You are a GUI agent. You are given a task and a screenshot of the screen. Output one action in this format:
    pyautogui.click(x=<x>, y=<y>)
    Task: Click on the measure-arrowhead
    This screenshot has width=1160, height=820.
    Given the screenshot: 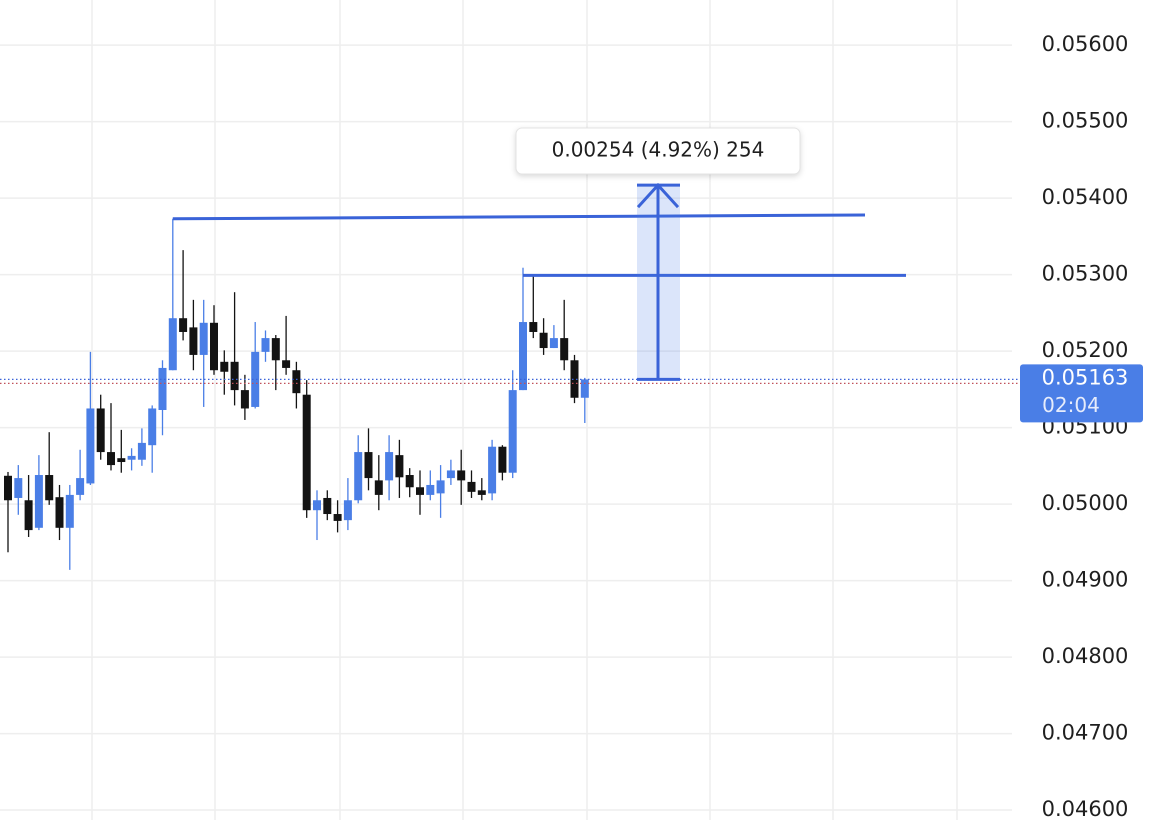 What is the action you would take?
    pyautogui.click(x=658, y=195)
    